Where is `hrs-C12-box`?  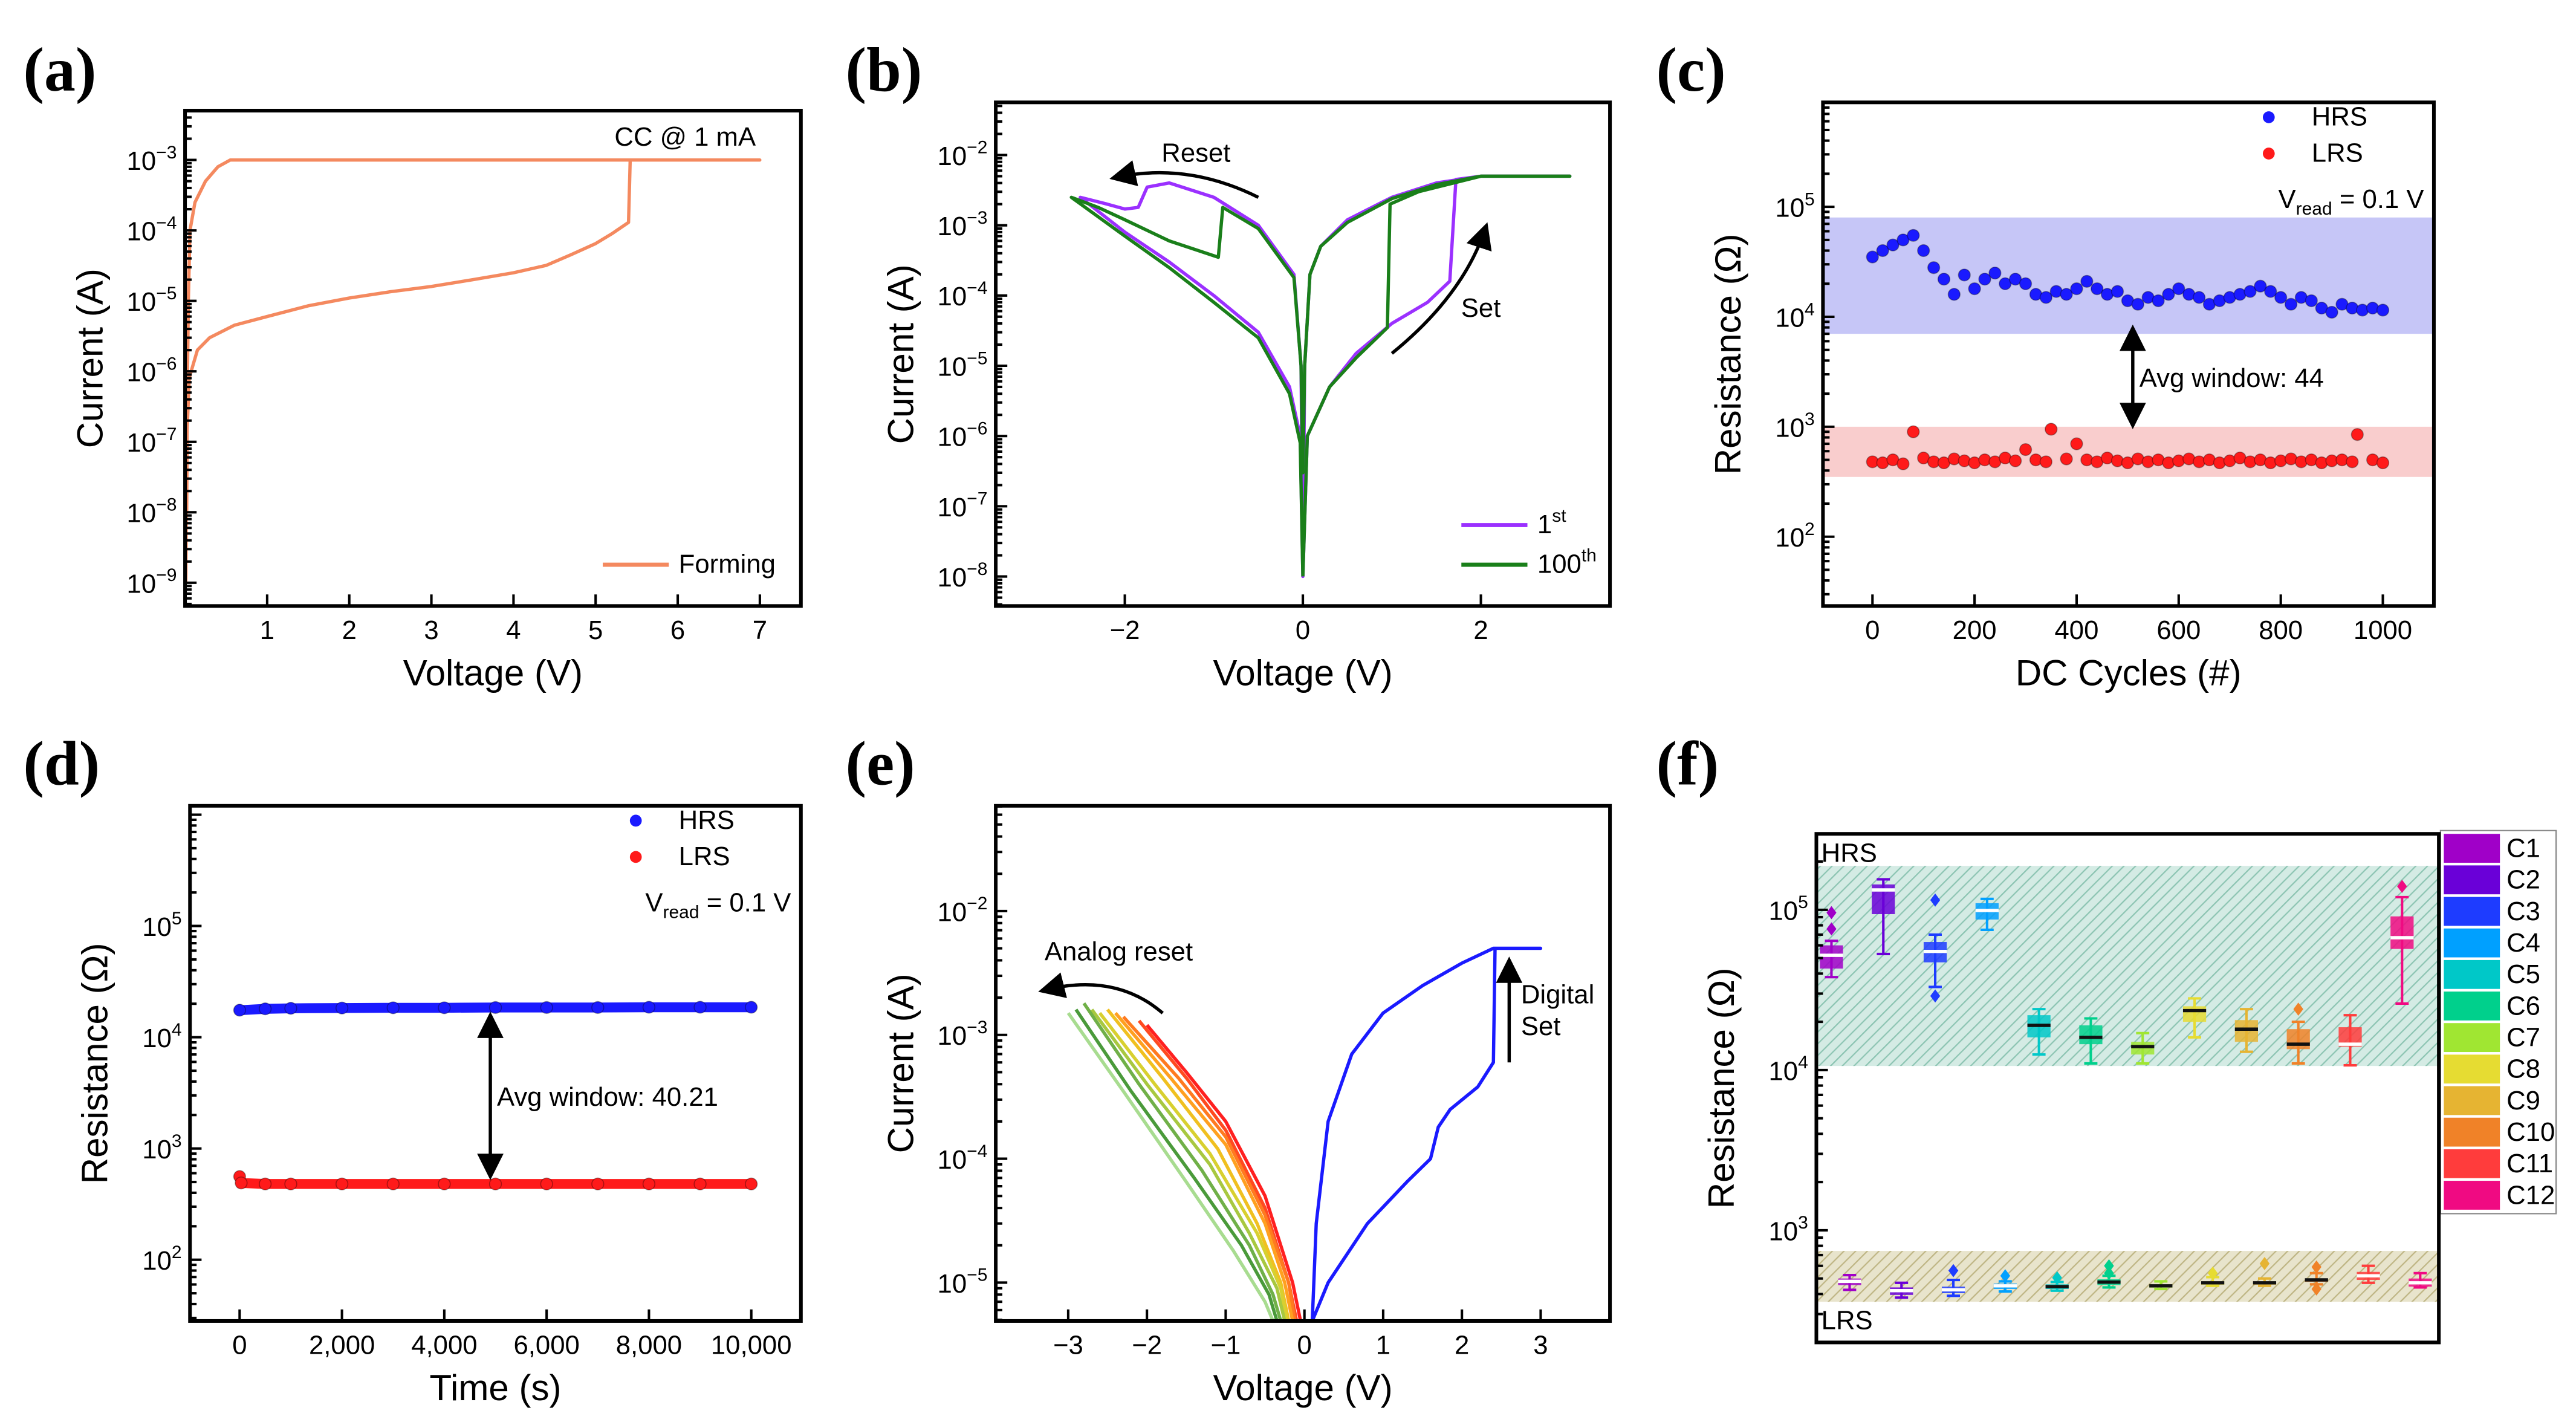
hrs-C12-box is located at coordinates (2402, 933).